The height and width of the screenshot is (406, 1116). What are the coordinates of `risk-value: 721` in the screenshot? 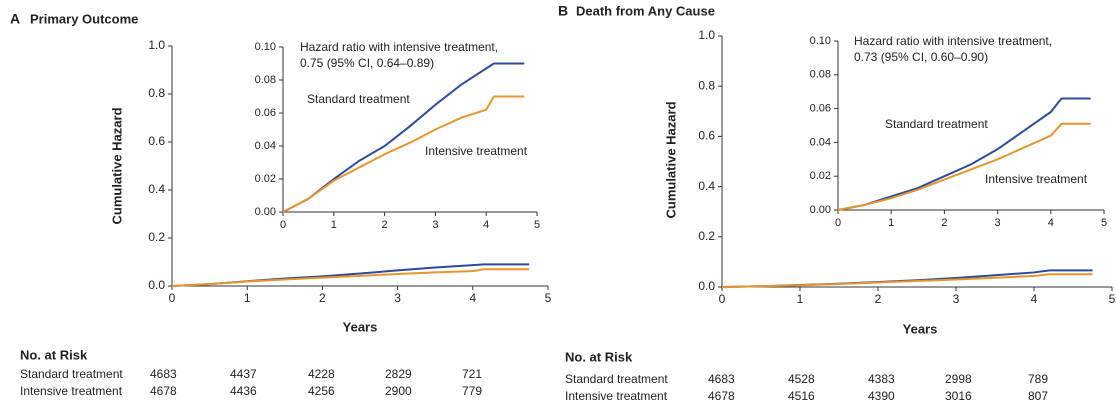 It's located at (472, 374).